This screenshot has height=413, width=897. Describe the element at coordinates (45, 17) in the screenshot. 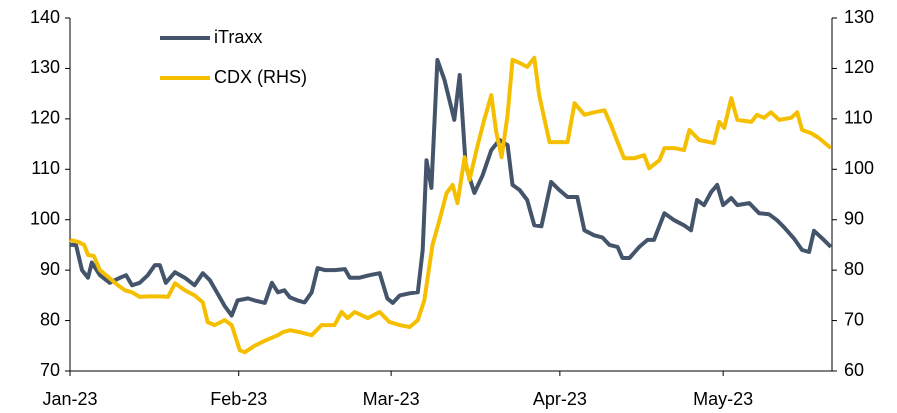

I see `y-tick-label: 140` at that location.